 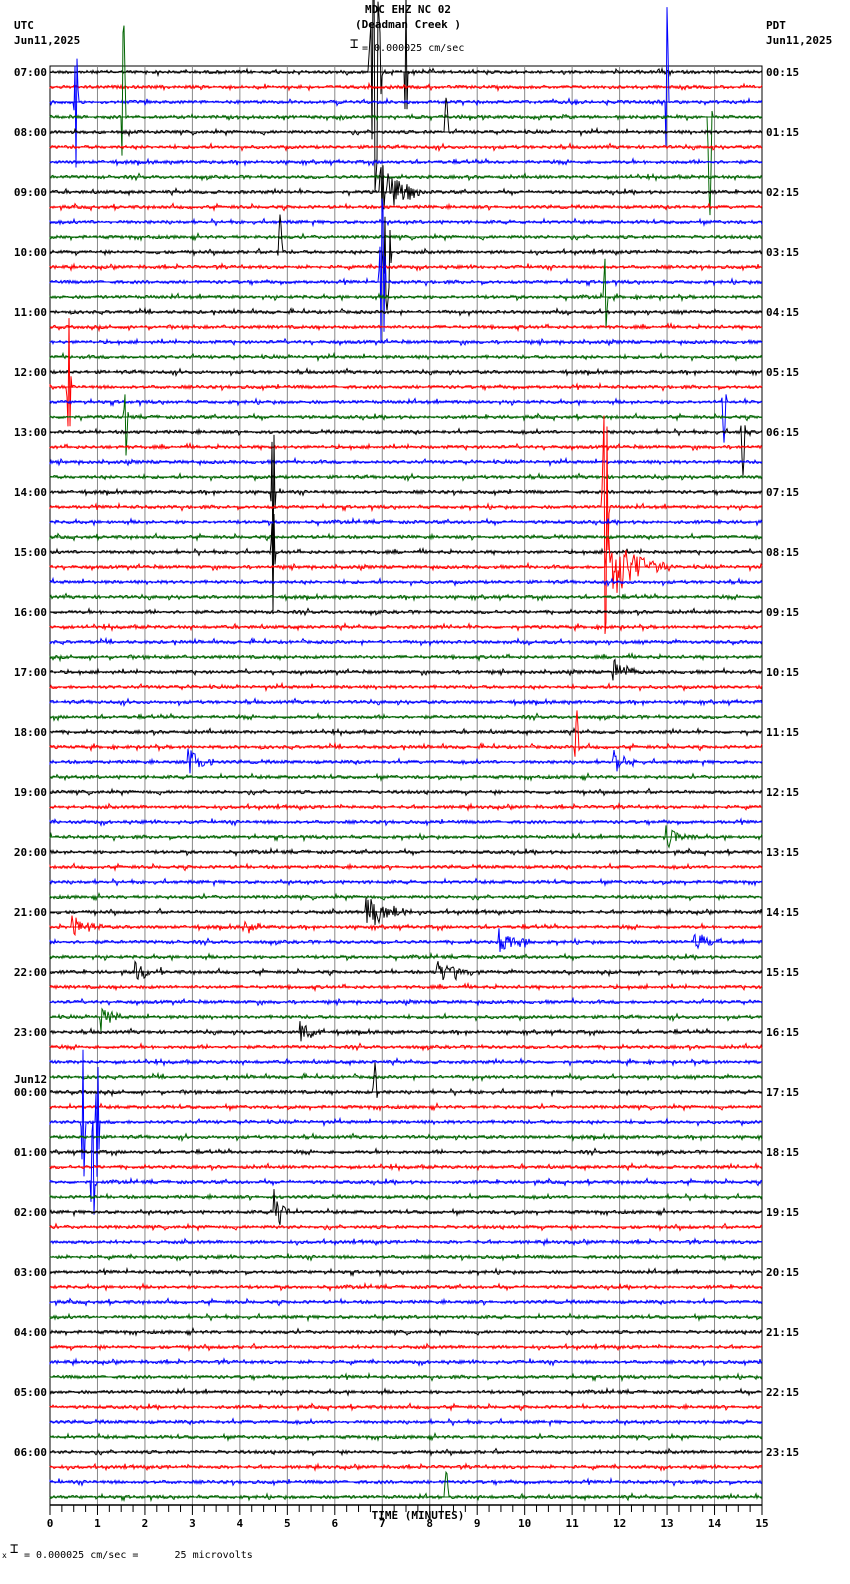 What do you see at coordinates (782, 372) in the screenshot?
I see `hour-label: 05:15` at bounding box center [782, 372].